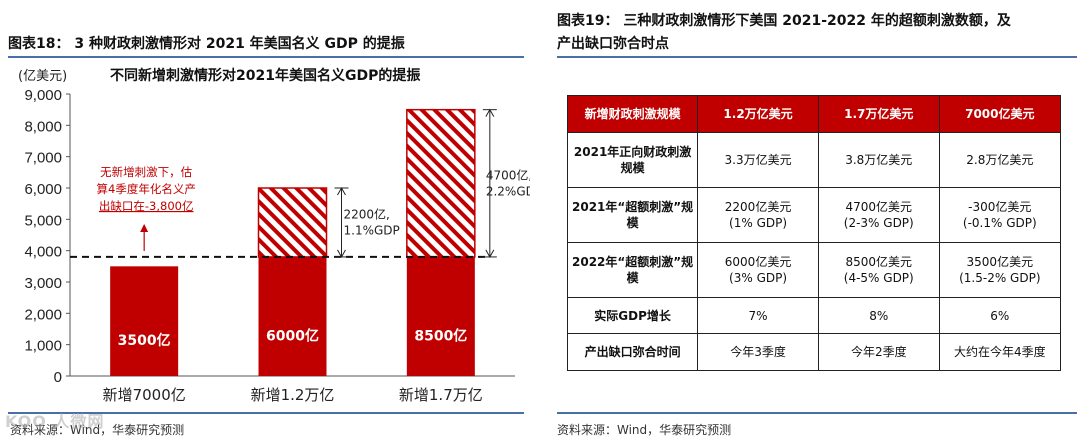 The width and height of the screenshot is (1080, 443). I want to click on excess-label-line2: 1.1%GDP, so click(372, 230).